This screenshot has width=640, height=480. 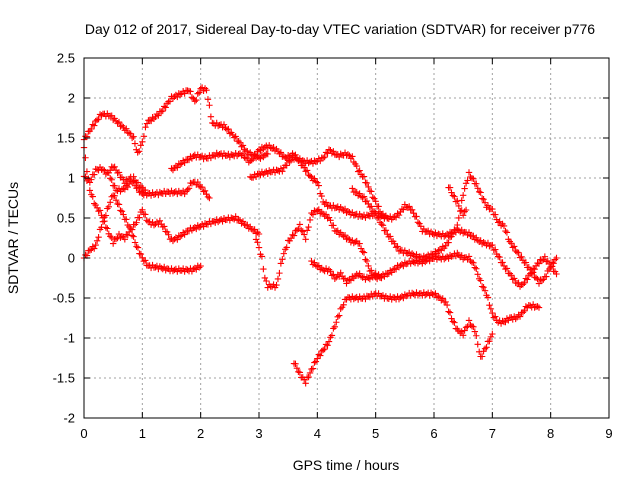 I want to click on x-tick-label: 3, so click(x=258, y=433).